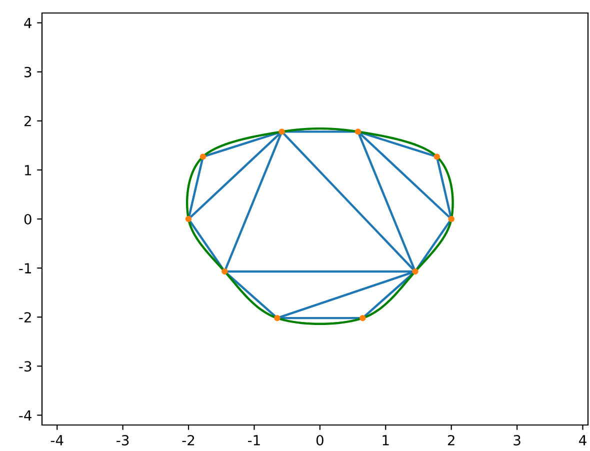 Image resolution: width=590 pixels, height=451 pixels. Describe the element at coordinates (28, 219) in the screenshot. I see `y-tick-label: 0` at that location.